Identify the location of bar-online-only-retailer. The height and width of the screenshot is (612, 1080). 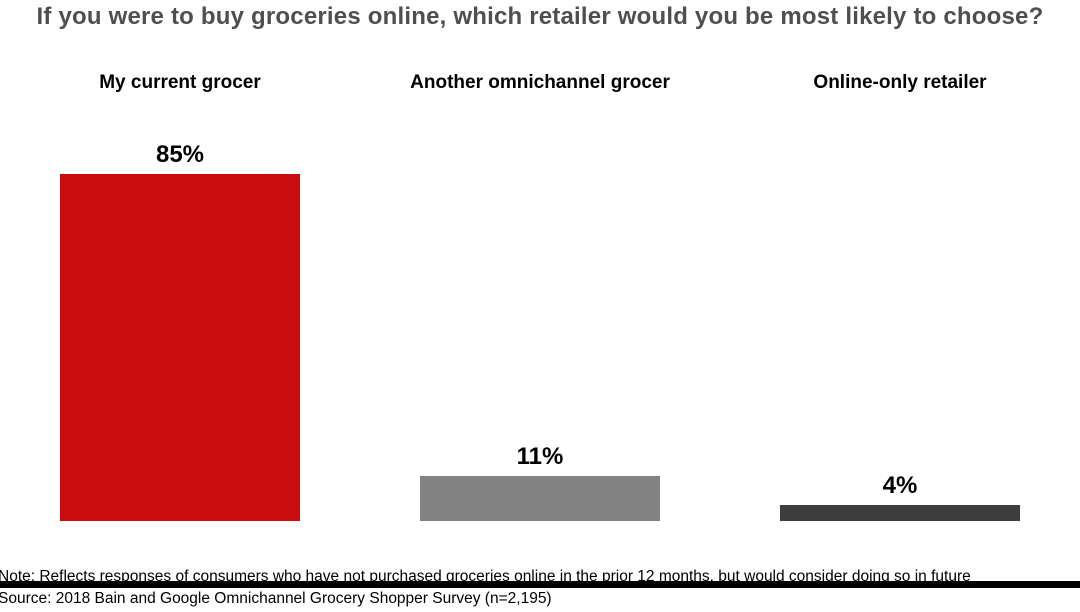
(900, 513).